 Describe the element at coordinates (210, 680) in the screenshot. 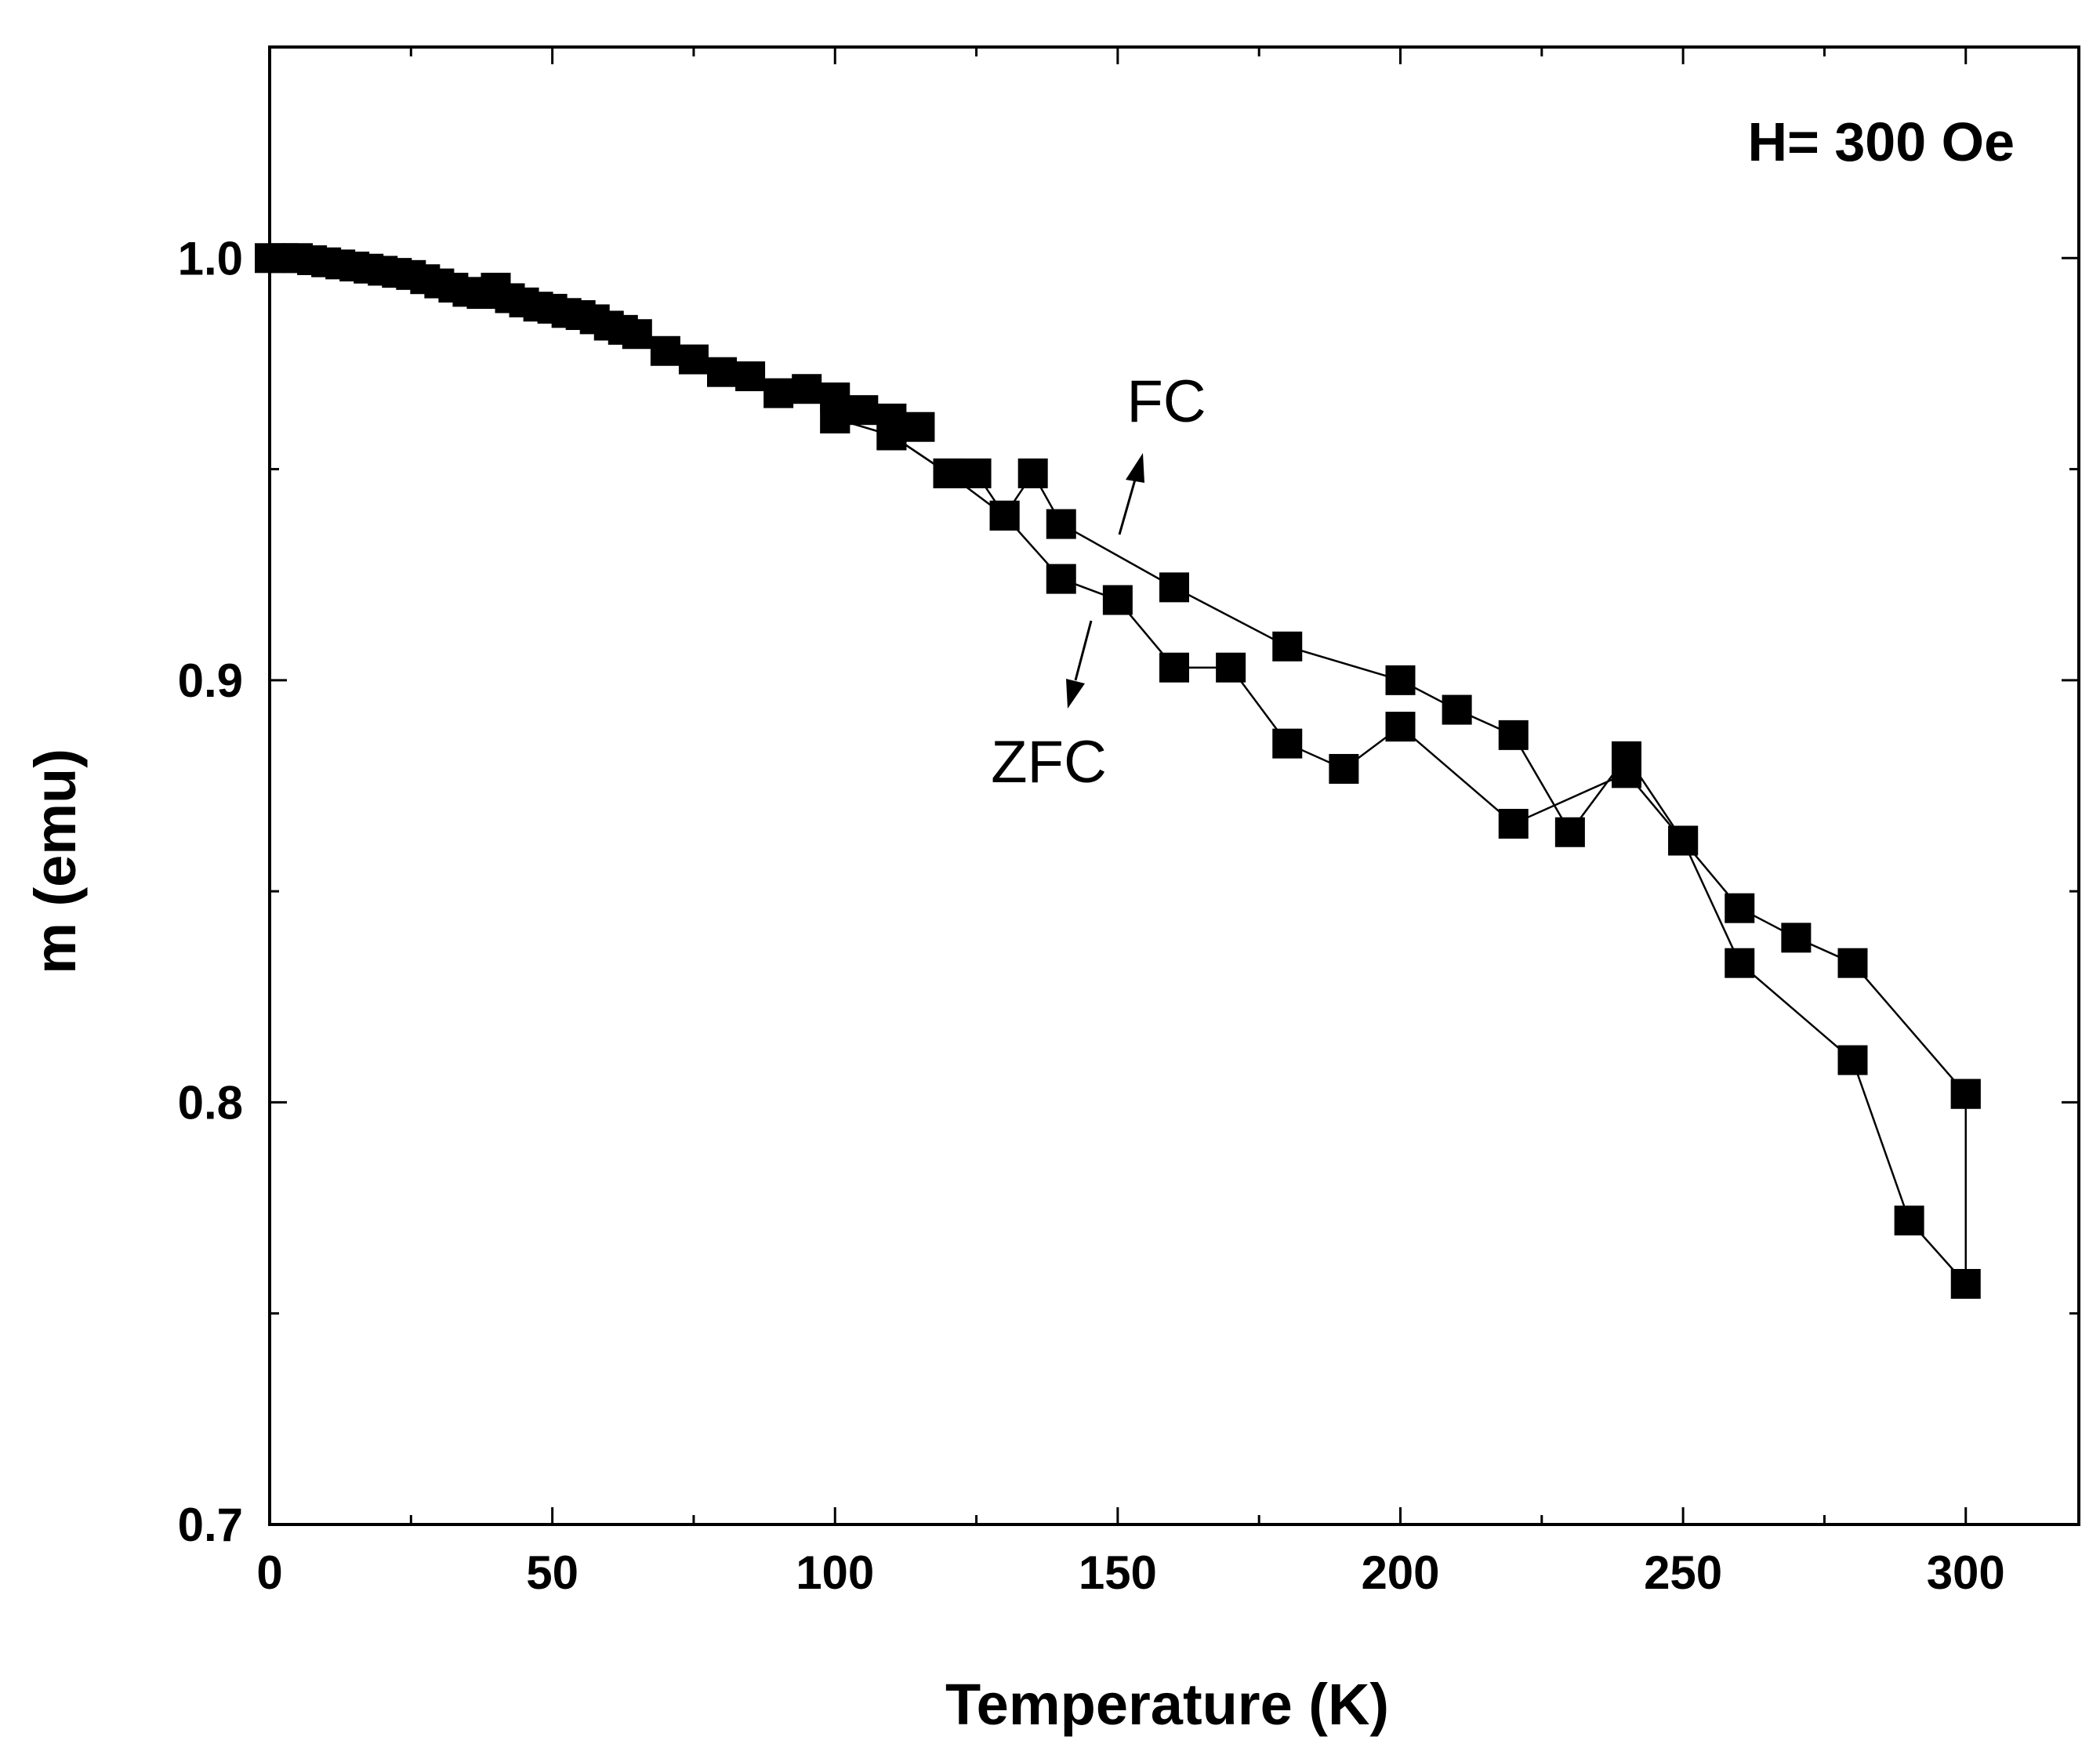

I see `y-tick-label: 0.9` at that location.